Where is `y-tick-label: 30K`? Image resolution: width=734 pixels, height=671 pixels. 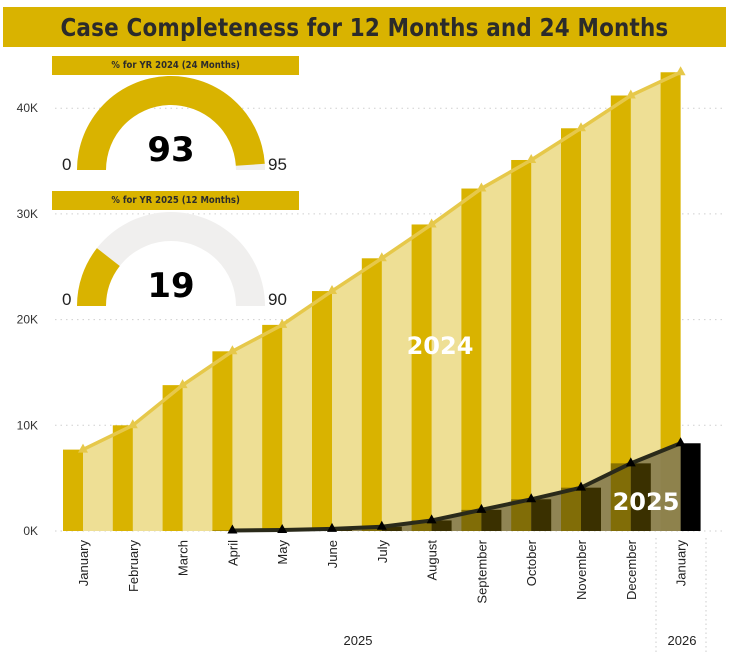
y-tick-label: 30K is located at coordinates (27, 214).